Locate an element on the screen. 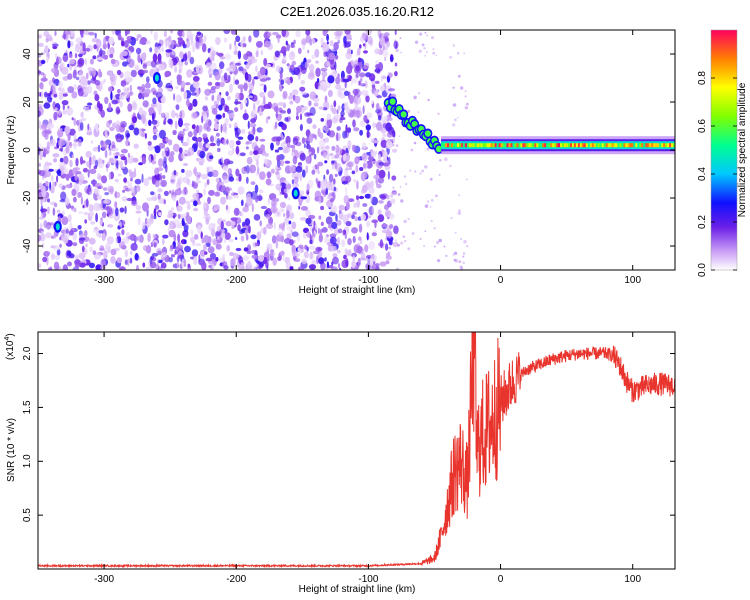 The height and width of the screenshot is (600, 750). top-y-tick-label: -20 is located at coordinates (27, 197).